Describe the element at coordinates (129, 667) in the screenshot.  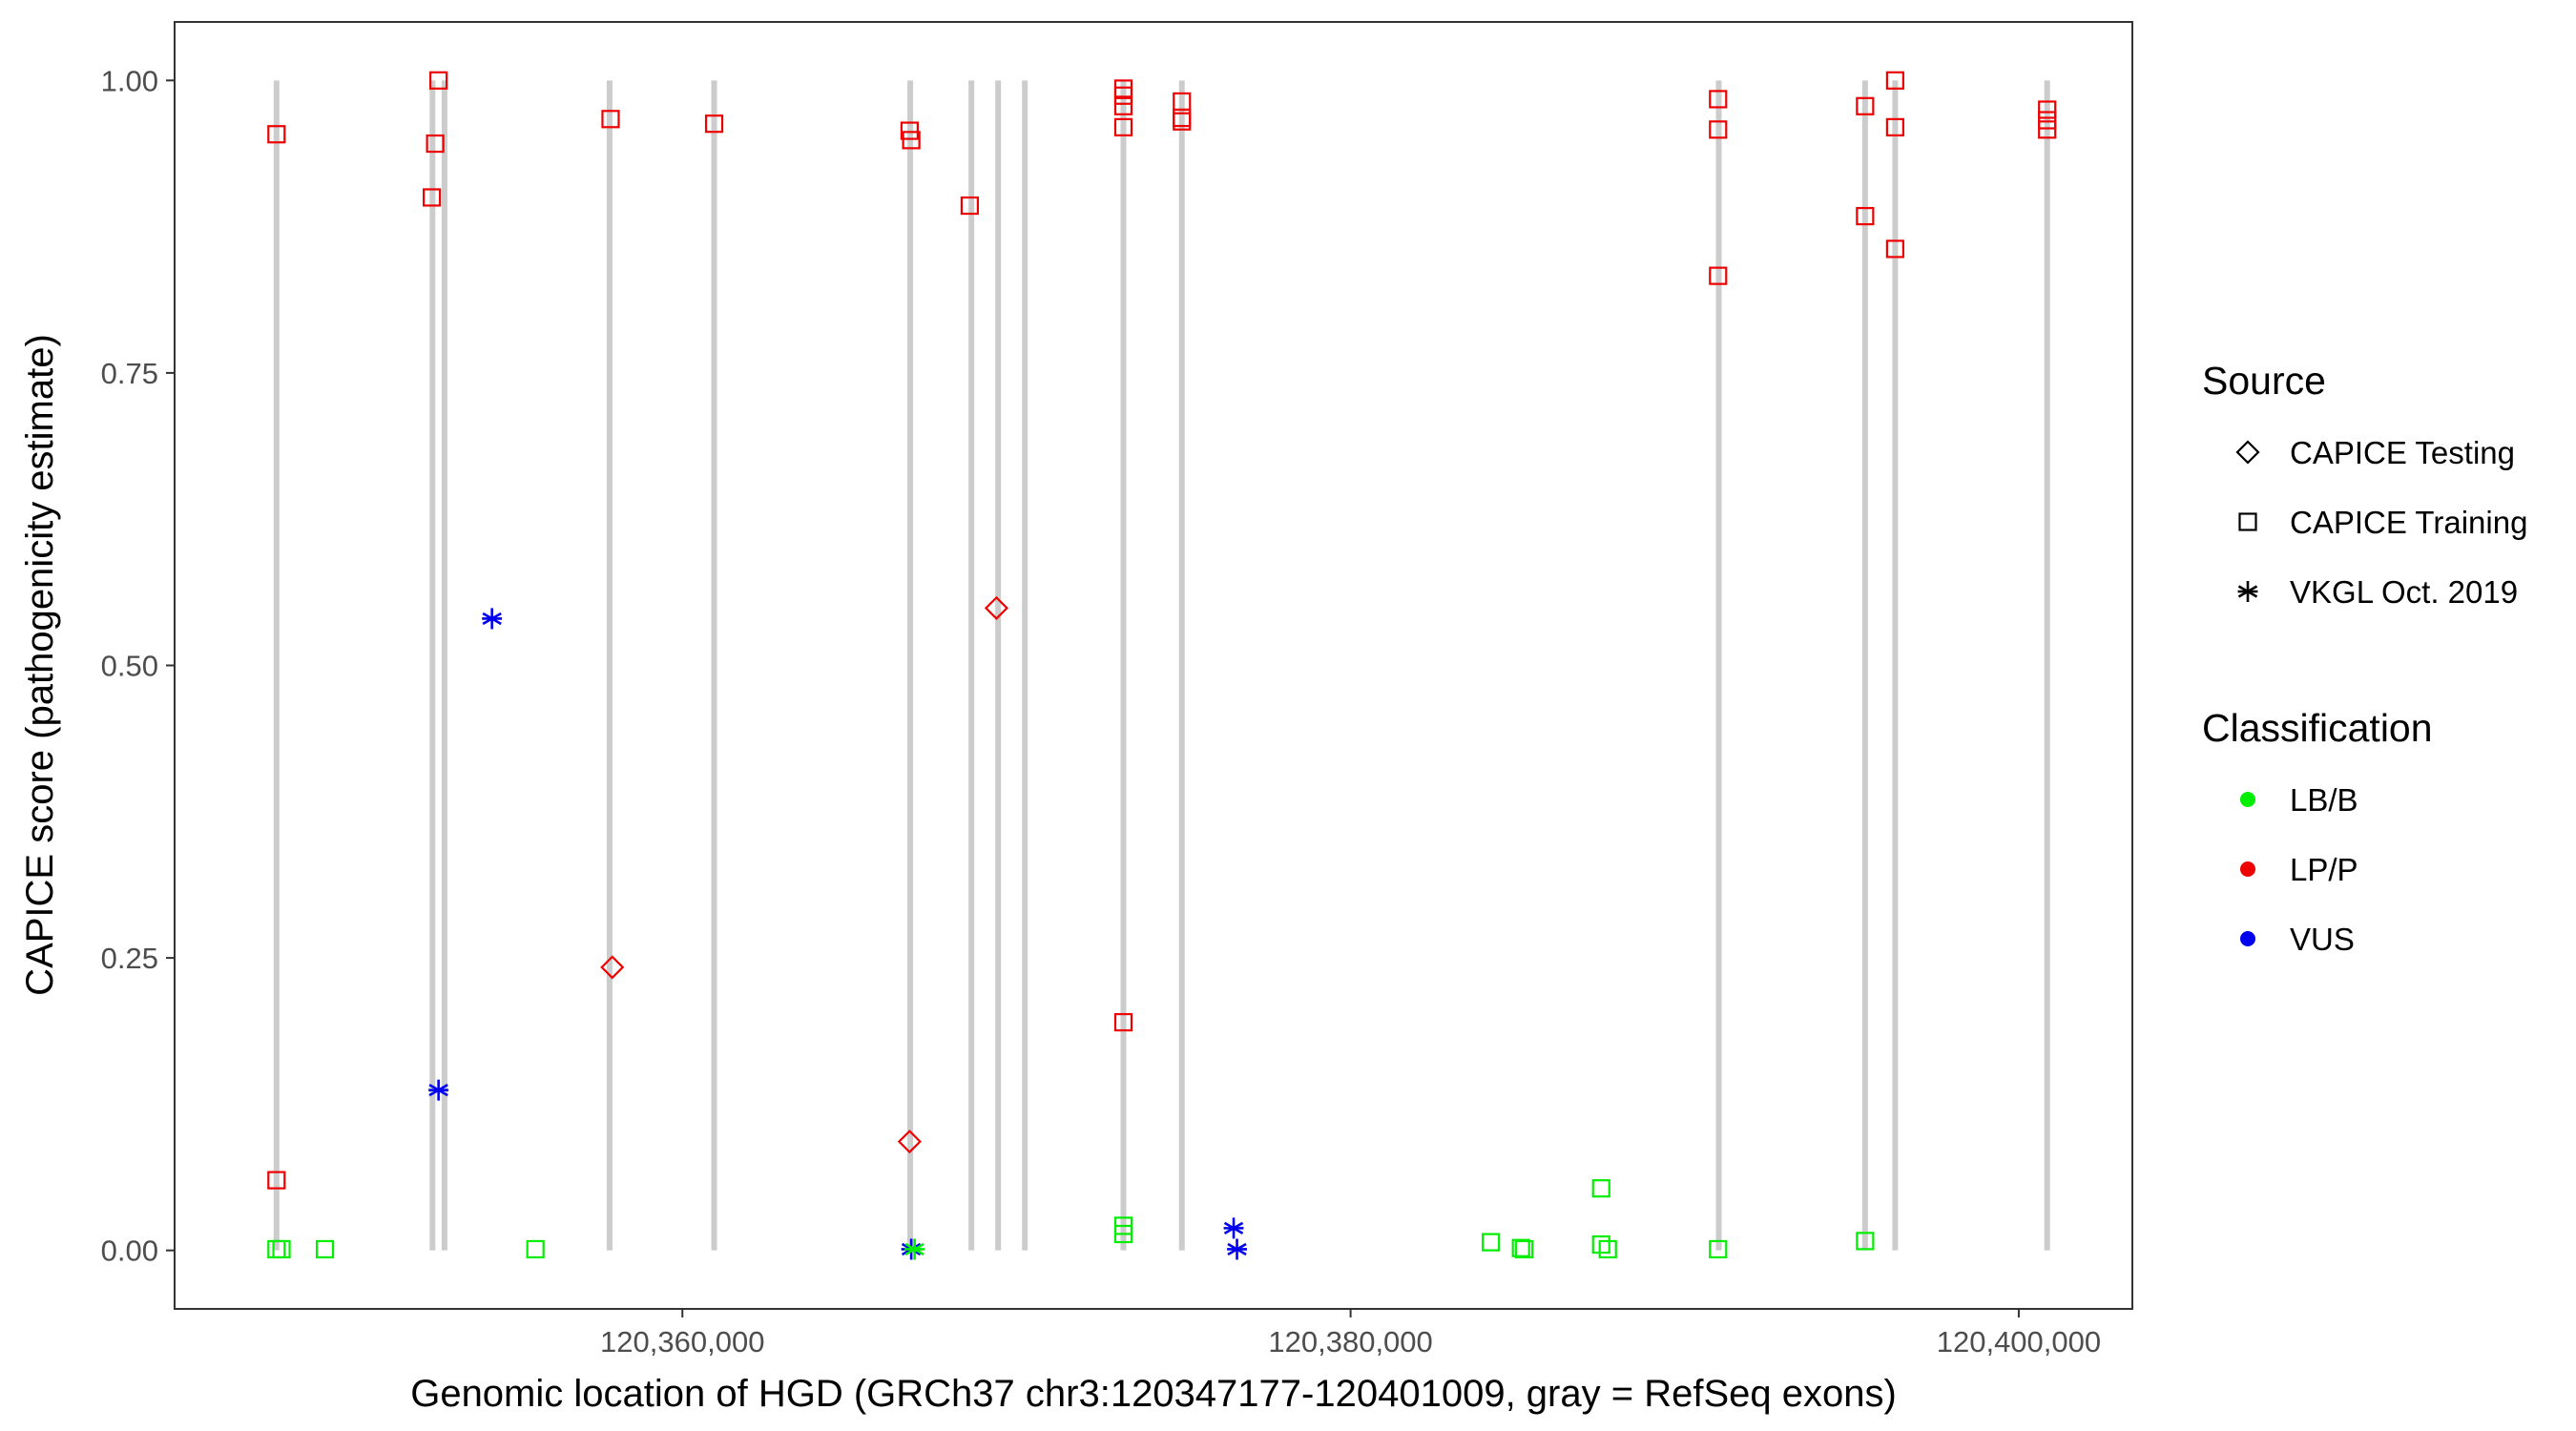
I see `y-tick-label: 0.50` at that location.